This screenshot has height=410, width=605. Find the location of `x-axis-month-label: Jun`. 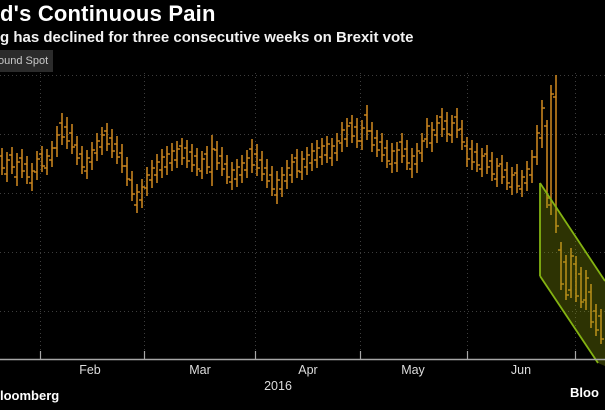

x-axis-month-label: Jun is located at coordinates (521, 370).